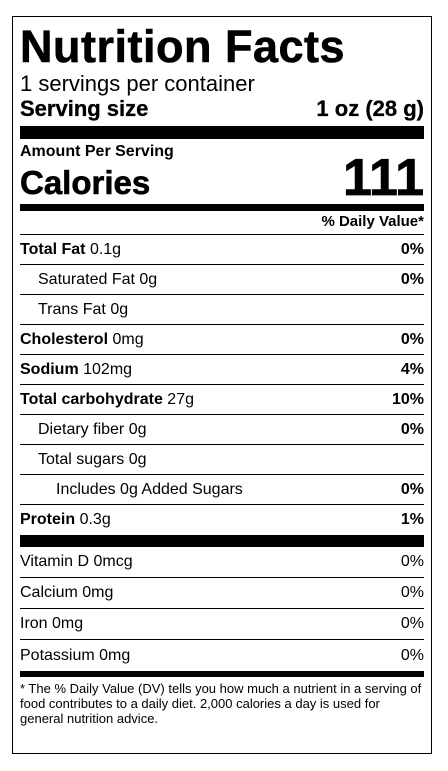 This screenshot has height=771, width=448. Describe the element at coordinates (222, 223) in the screenshot. I see `daily-value-header: % Daily Value*` at that location.